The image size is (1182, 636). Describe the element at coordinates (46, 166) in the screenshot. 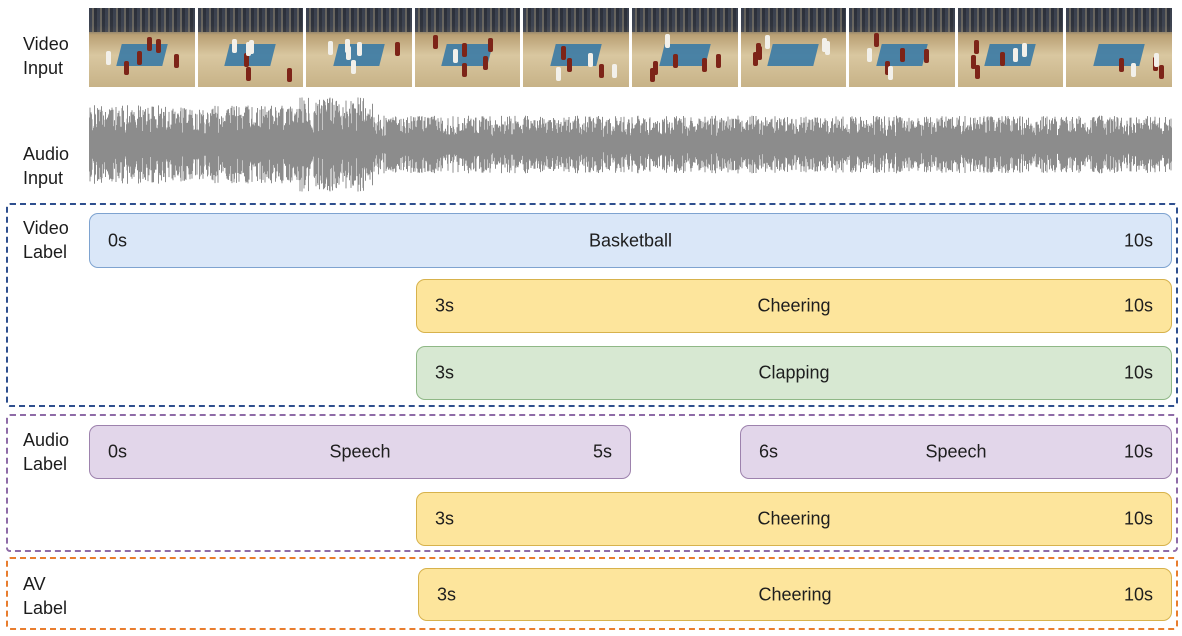

I see `audio-input-label: Audio Input` at that location.